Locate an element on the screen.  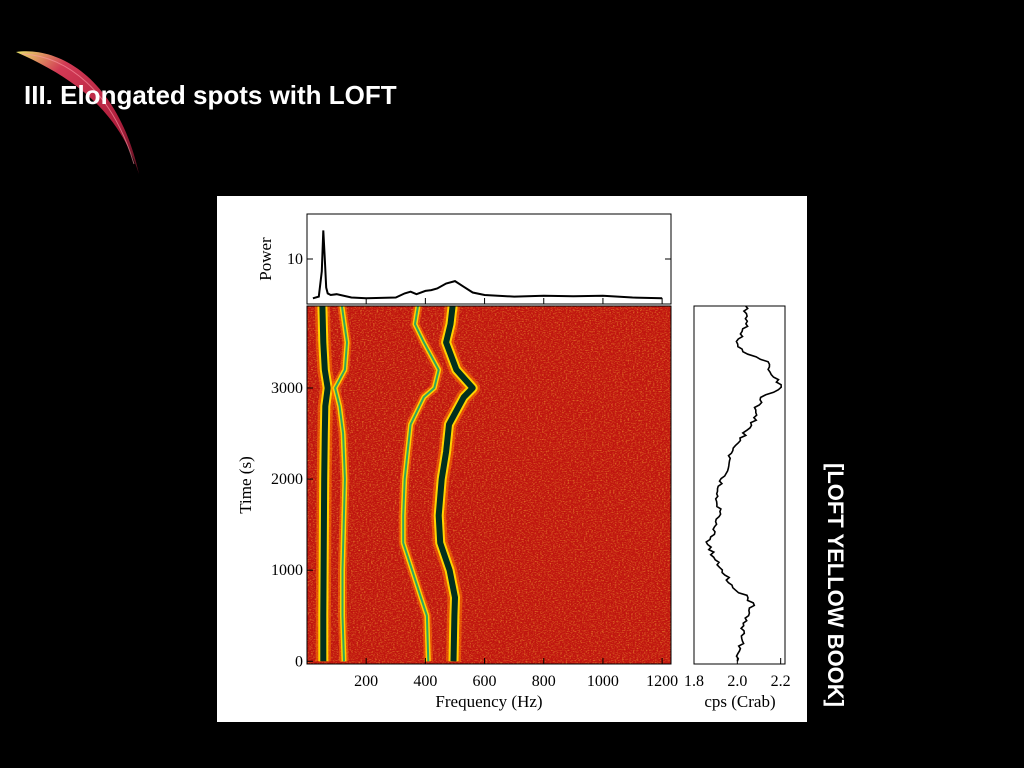
slide-title: III. Elongated spots with LOFT is located at coordinates (210, 95).